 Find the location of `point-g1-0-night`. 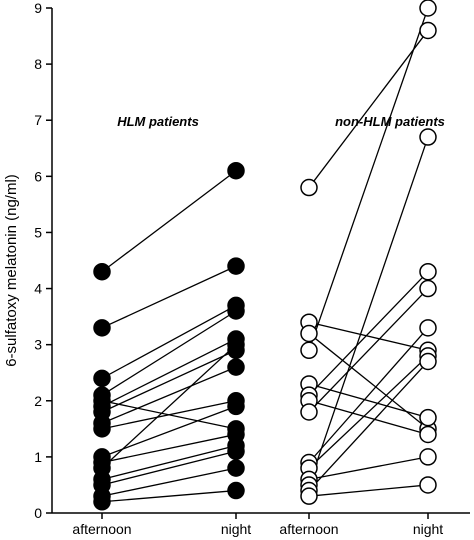

point-g1-0-night is located at coordinates (428, 30).